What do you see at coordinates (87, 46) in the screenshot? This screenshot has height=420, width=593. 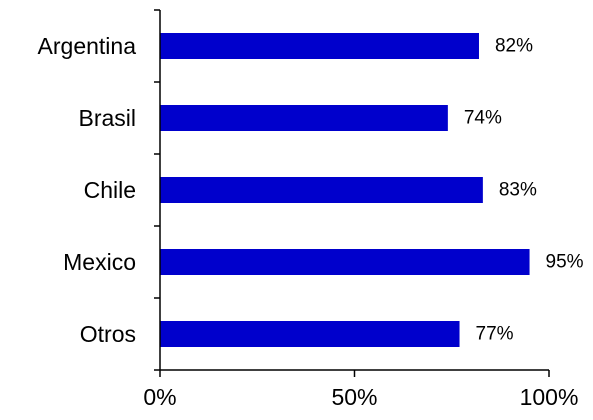 I see `category-label-argentina: Argentina` at bounding box center [87, 46].